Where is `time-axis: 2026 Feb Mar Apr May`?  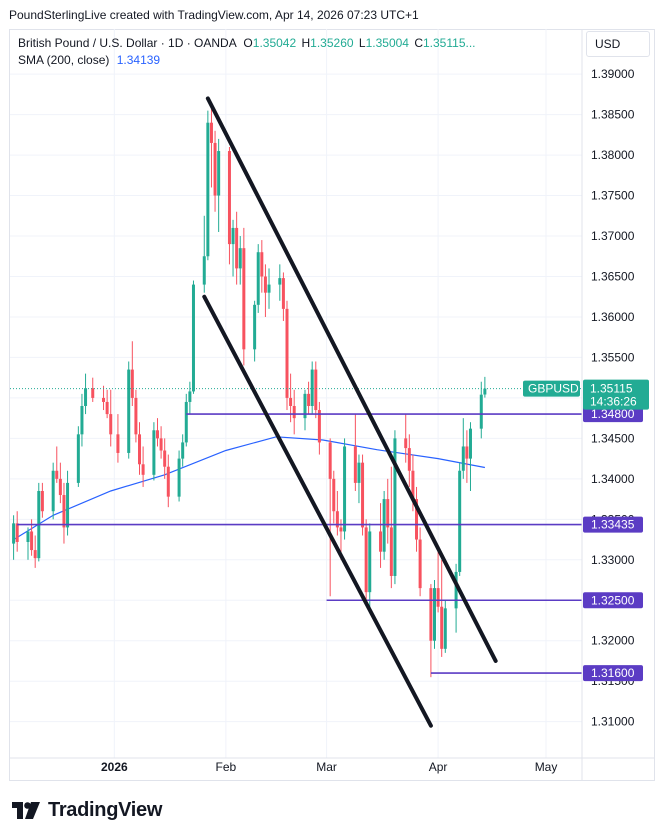 time-axis: 2026 Feb Mar Apr May is located at coordinates (332, 765).